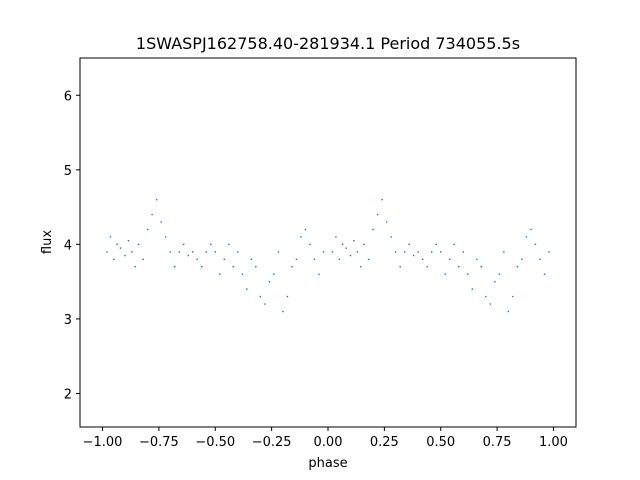 The height and width of the screenshot is (480, 640). I want to click on x-tick-label: −1.00, so click(103, 442).